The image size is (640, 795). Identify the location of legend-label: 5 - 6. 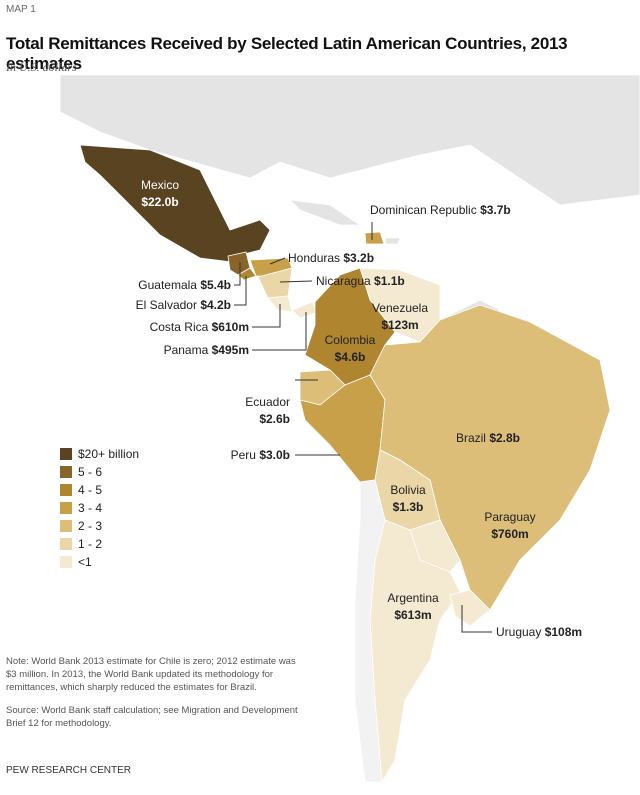
(90, 472).